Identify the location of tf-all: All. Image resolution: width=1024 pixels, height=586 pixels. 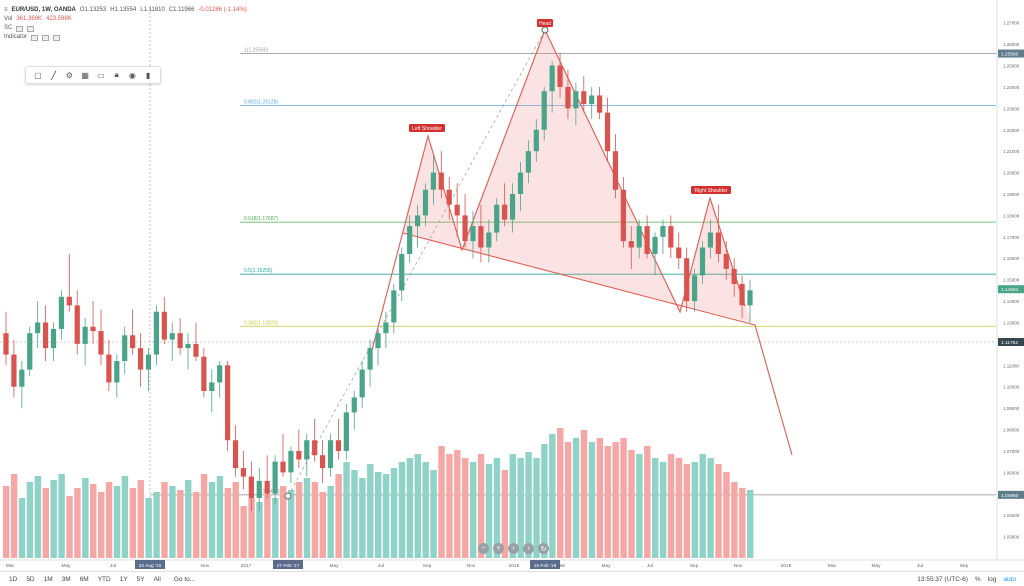
(157, 579).